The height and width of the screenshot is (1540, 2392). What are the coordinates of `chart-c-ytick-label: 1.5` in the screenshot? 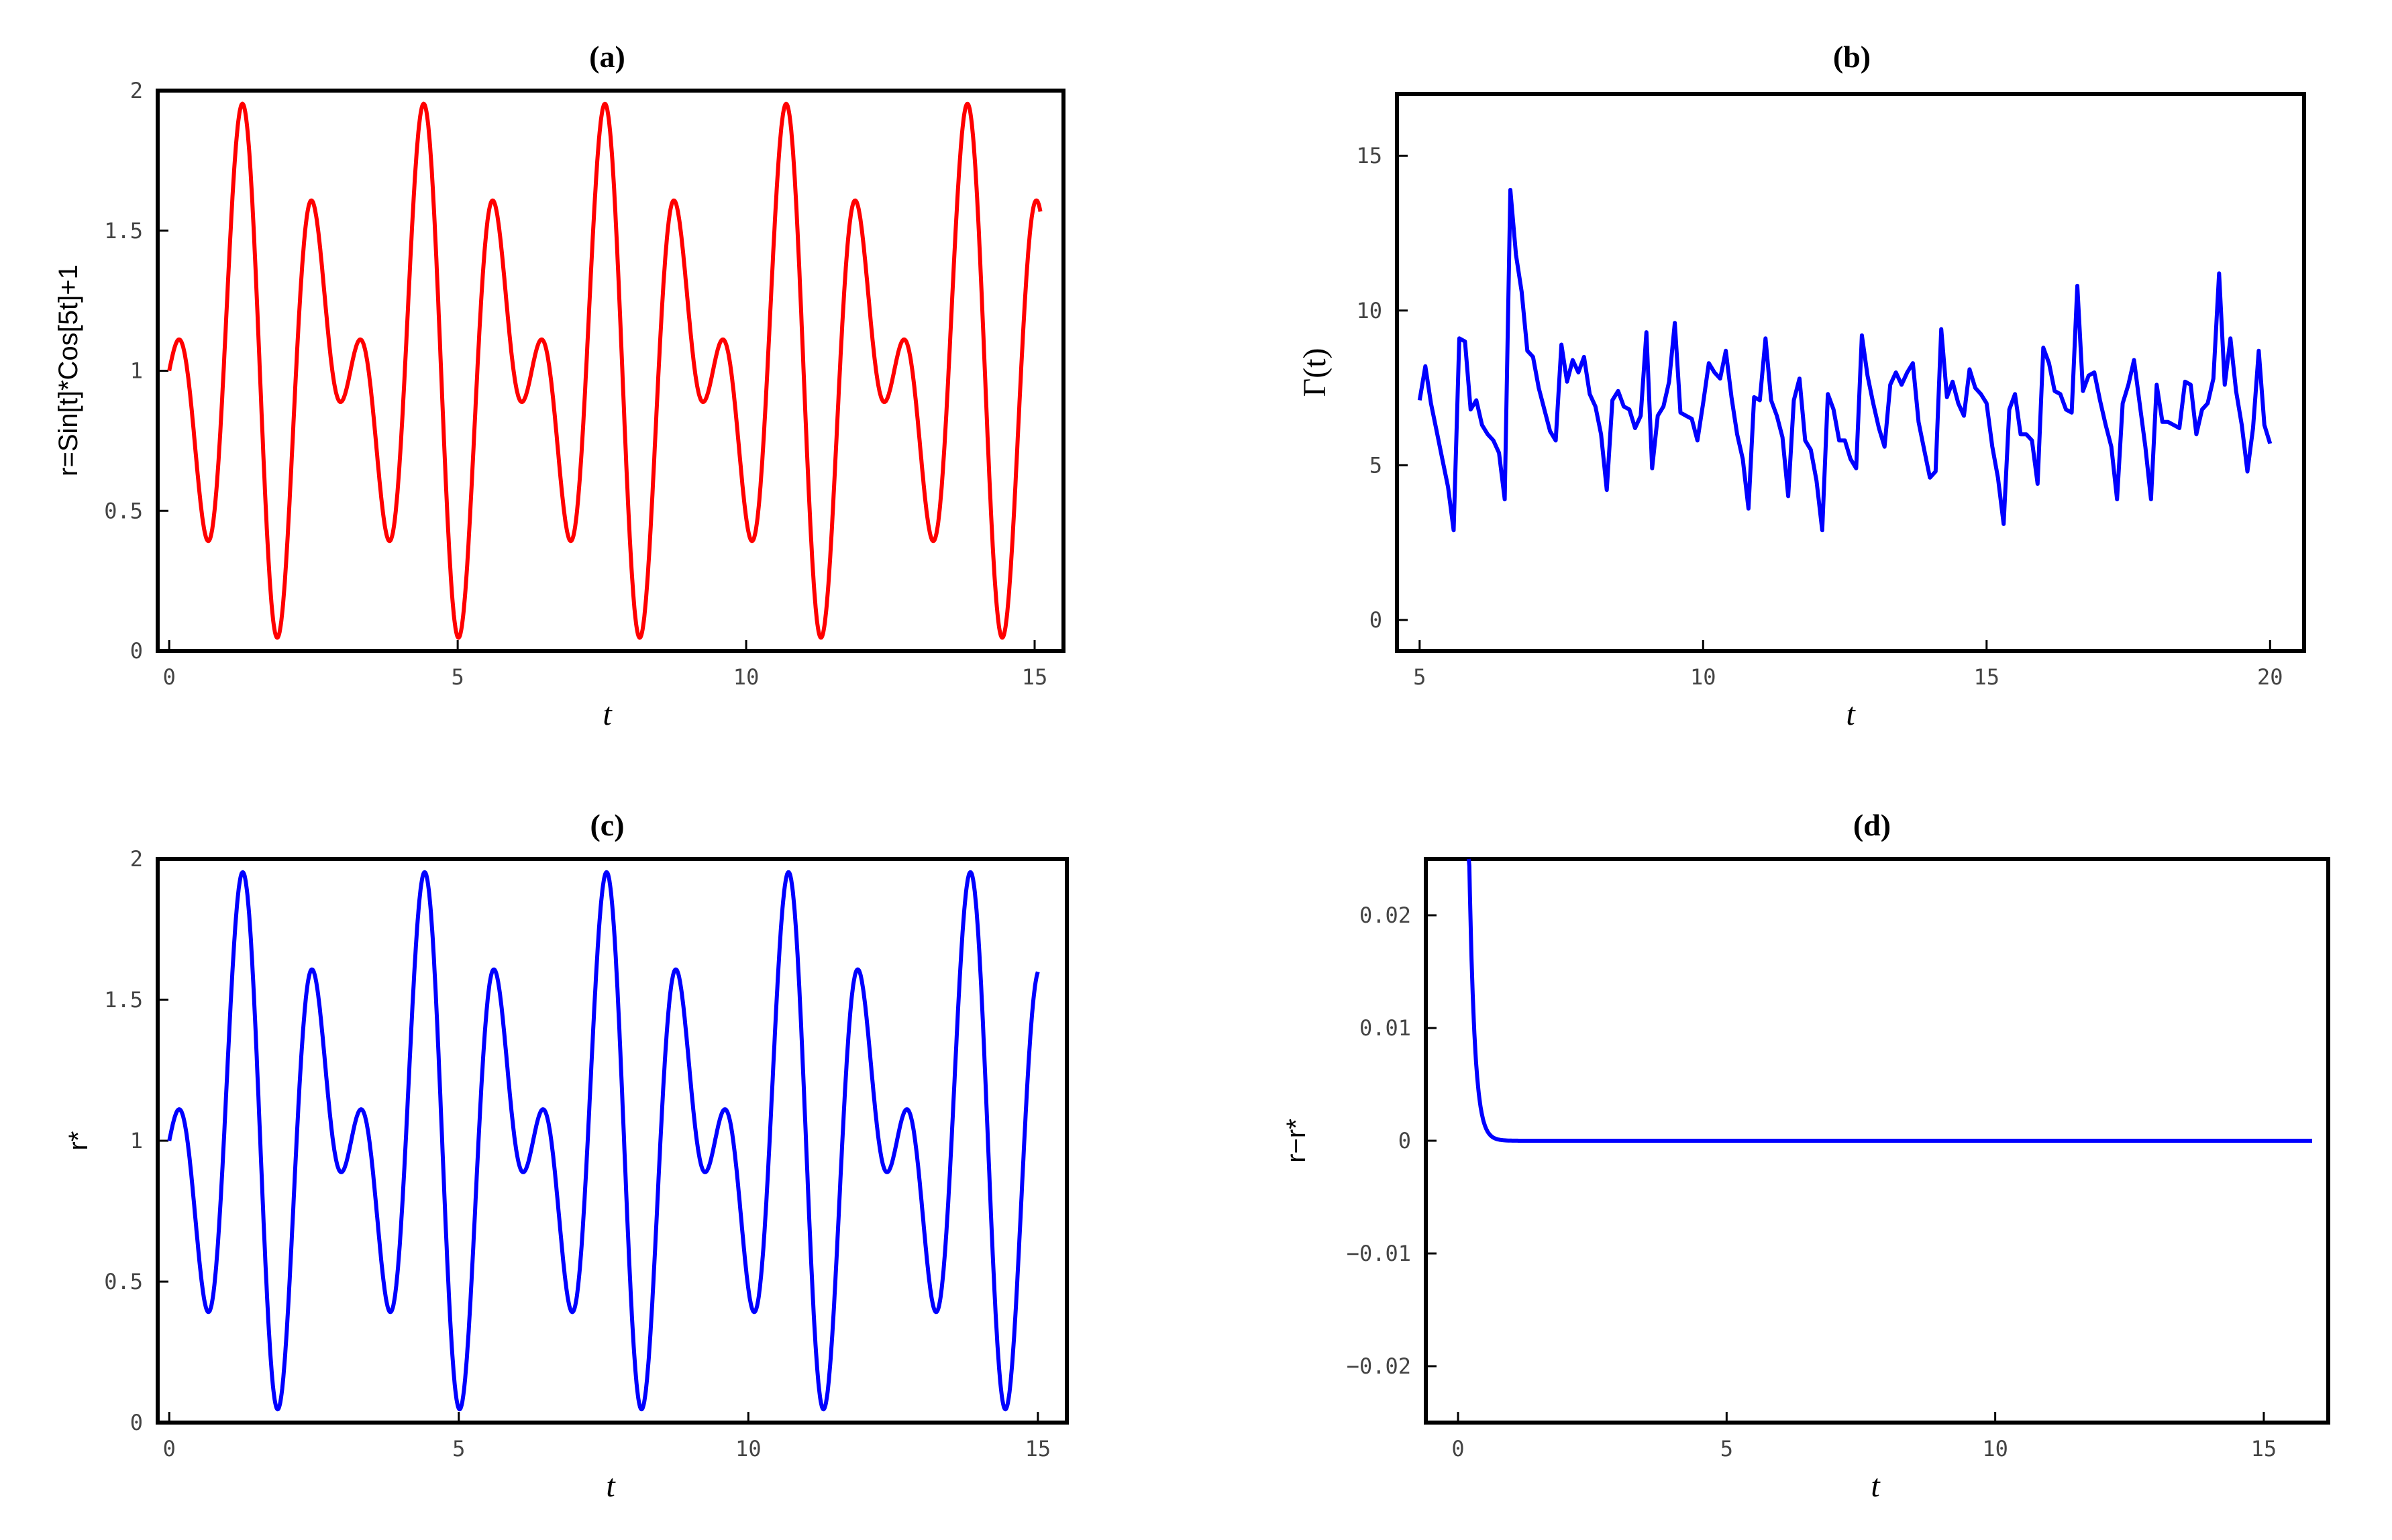 It's located at (124, 1000).